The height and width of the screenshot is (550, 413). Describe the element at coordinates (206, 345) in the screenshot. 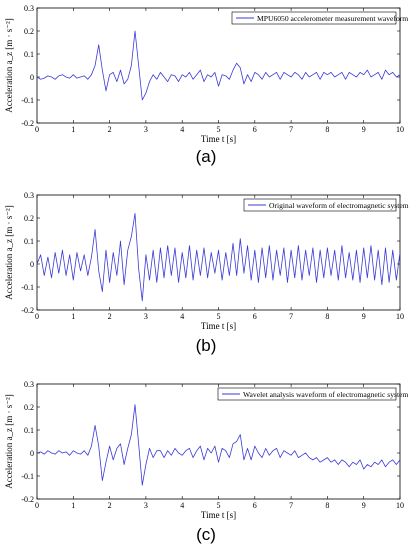

I see `panel-label: (b)` at that location.